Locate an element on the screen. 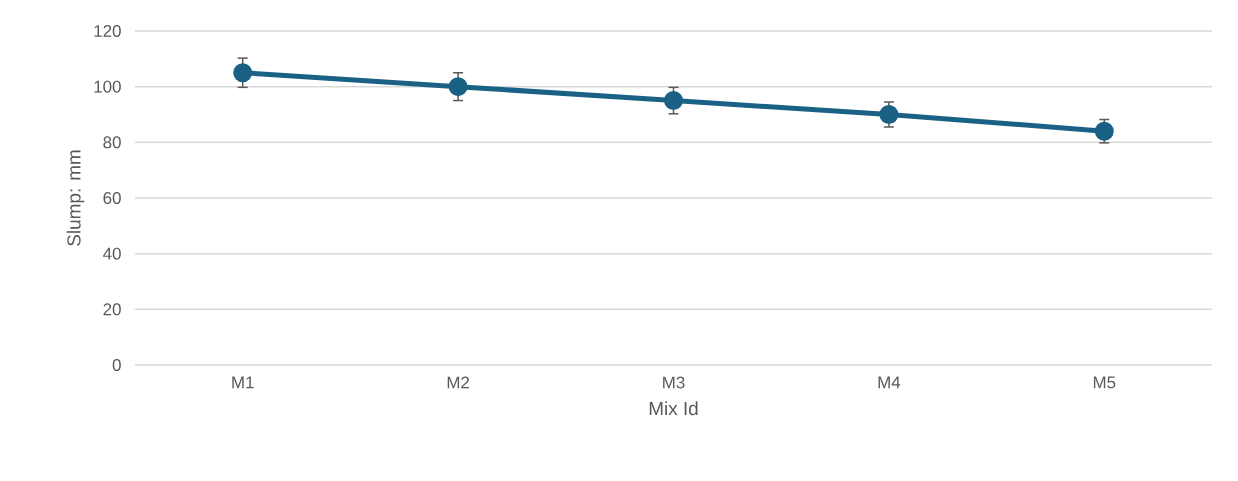 The image size is (1238, 481). y-tick-label: 40 is located at coordinates (112, 253).